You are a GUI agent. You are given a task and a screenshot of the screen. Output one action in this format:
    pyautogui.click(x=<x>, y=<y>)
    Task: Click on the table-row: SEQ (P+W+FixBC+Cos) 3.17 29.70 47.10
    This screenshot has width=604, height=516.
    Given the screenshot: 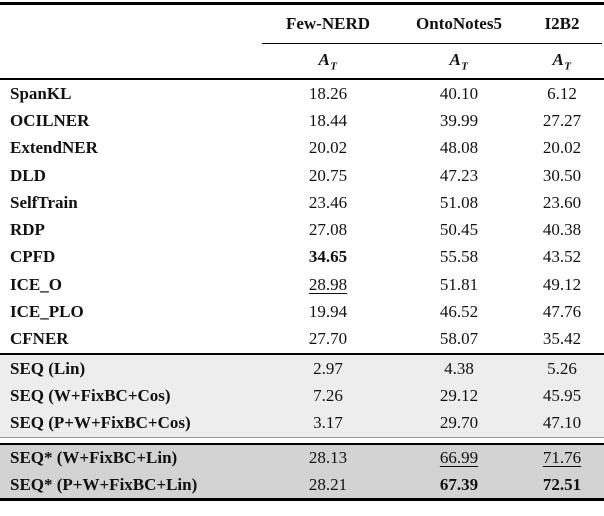 What is the action you would take?
    pyautogui.click(x=302, y=423)
    